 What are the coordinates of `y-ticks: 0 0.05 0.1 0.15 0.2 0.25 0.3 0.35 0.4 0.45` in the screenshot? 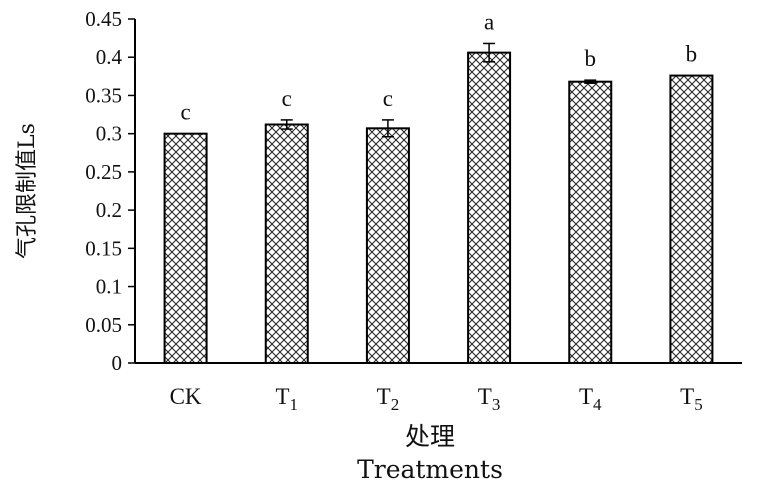 It's located at (110, 191).